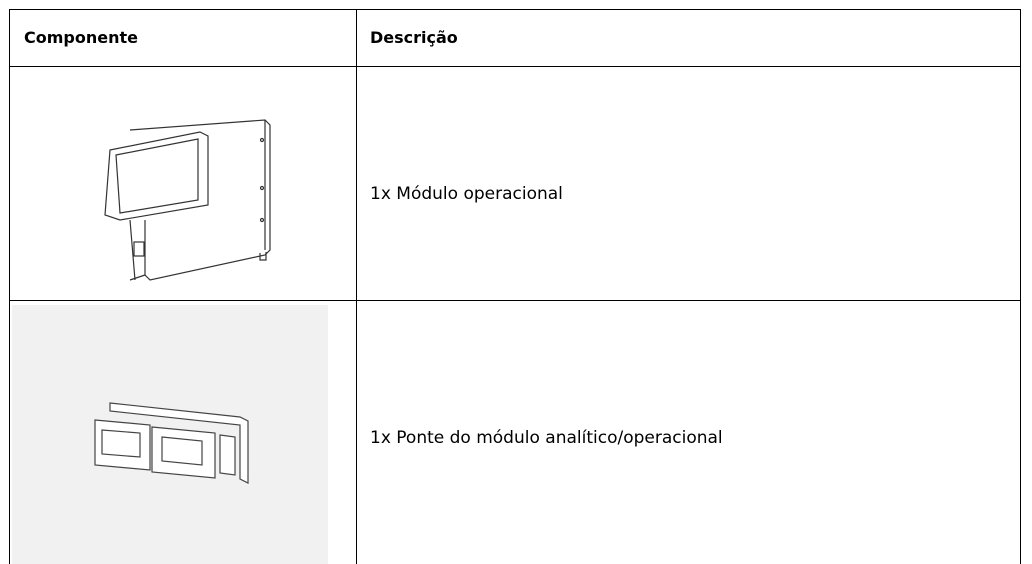 This screenshot has height=564, width=1032. Describe the element at coordinates (466, 194) in the screenshot. I see `cell-text: 1x Módulo operacional` at that location.